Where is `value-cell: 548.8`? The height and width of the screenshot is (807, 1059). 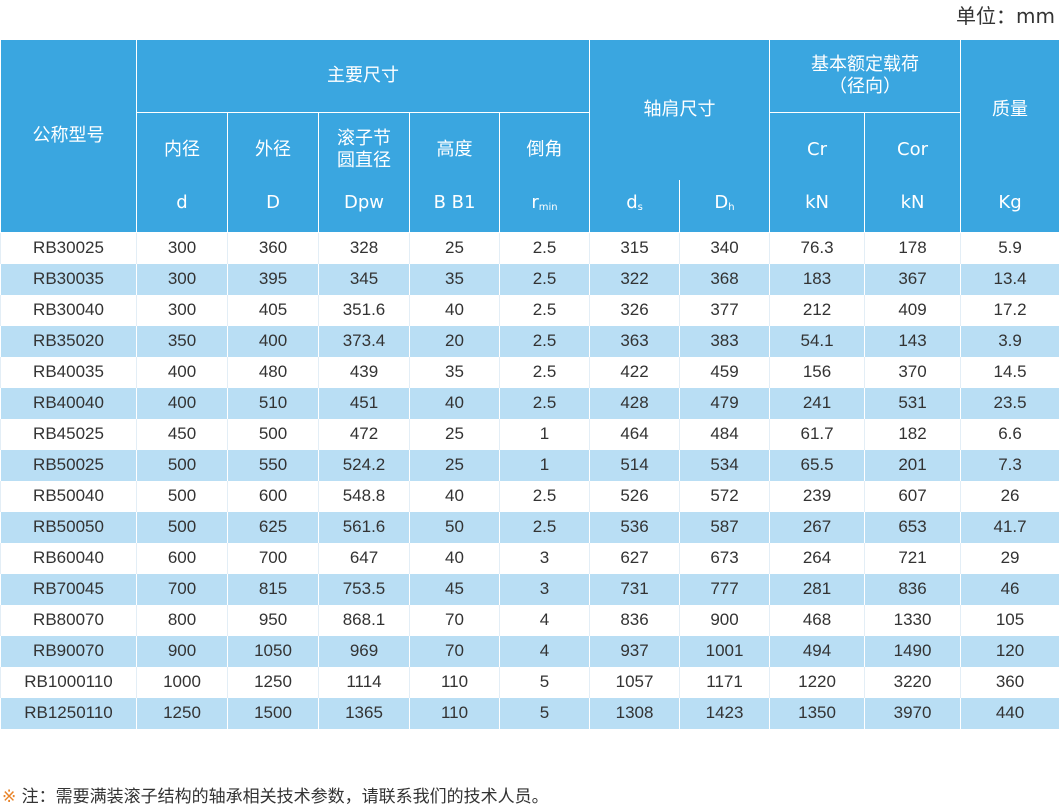 value-cell: 548.8 is located at coordinates (364, 496).